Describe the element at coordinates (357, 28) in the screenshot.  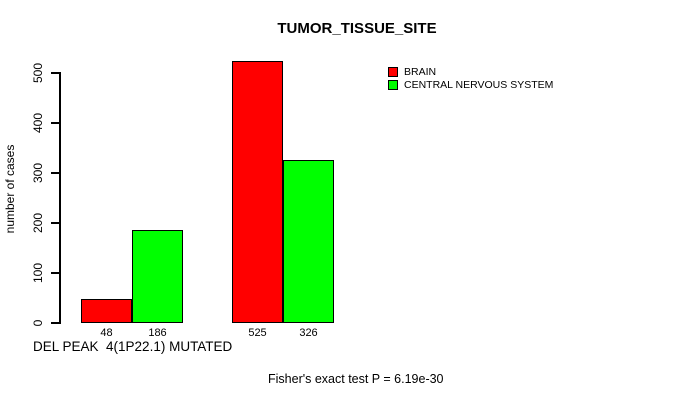
I see `chart-title: TUMOR_TISSUE_SITE` at that location.